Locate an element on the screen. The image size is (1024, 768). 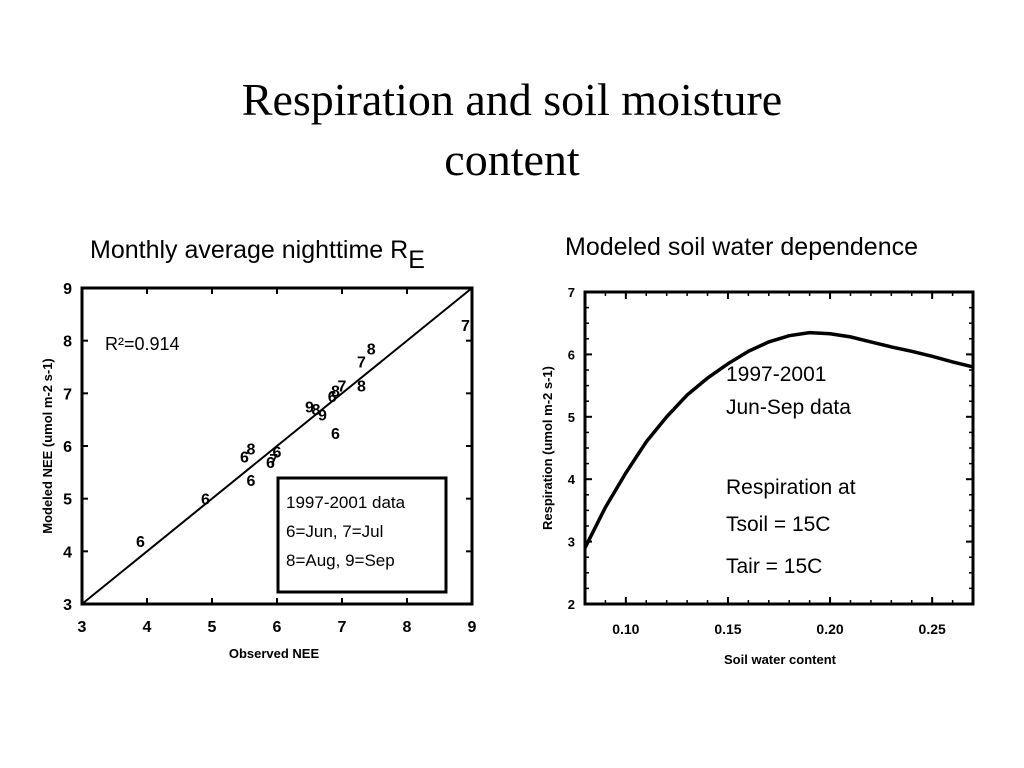
chart1-xtick-label: 3 is located at coordinates (82, 627).